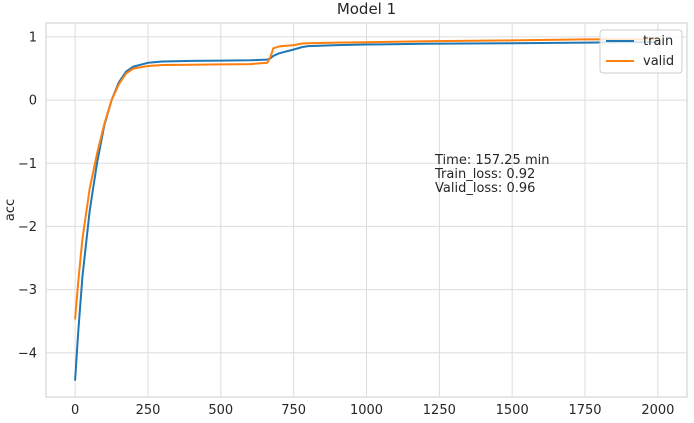 This screenshot has width=694, height=423. What do you see at coordinates (220, 410) in the screenshot?
I see `x-tick-label: 500` at bounding box center [220, 410].